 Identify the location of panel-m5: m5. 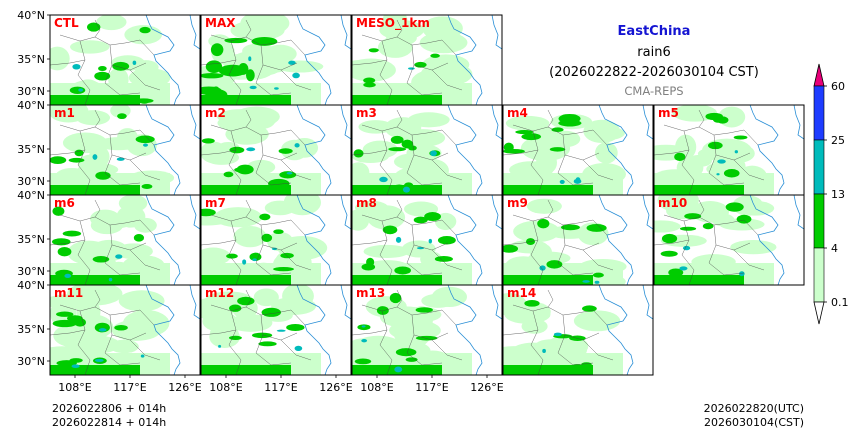
(729, 150).